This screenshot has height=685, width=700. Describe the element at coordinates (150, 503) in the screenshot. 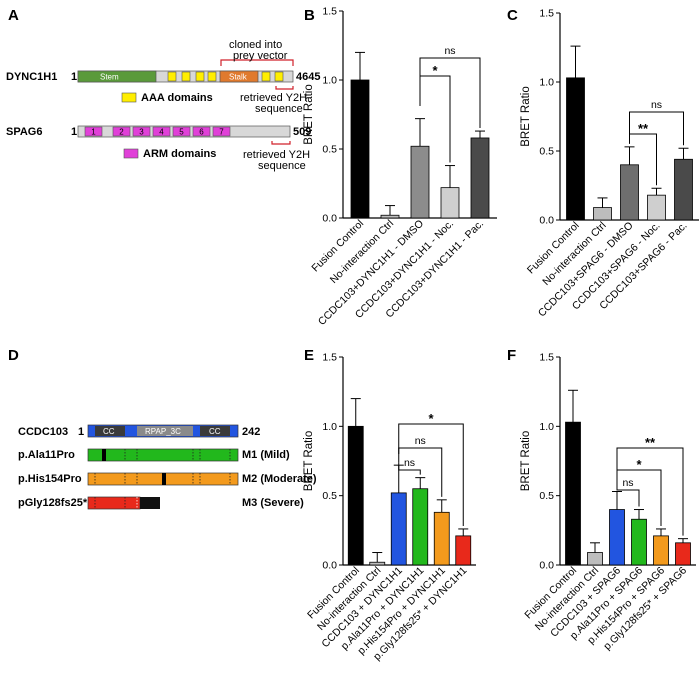

I see `frameshift-tail-m3` at that location.